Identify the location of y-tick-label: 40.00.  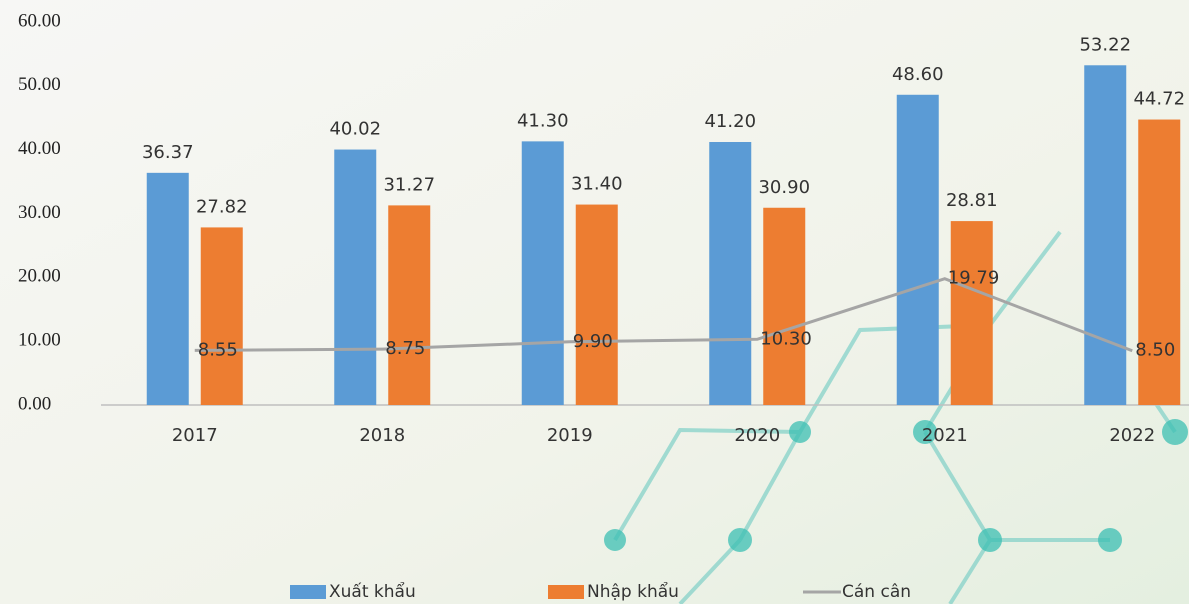
(39, 148).